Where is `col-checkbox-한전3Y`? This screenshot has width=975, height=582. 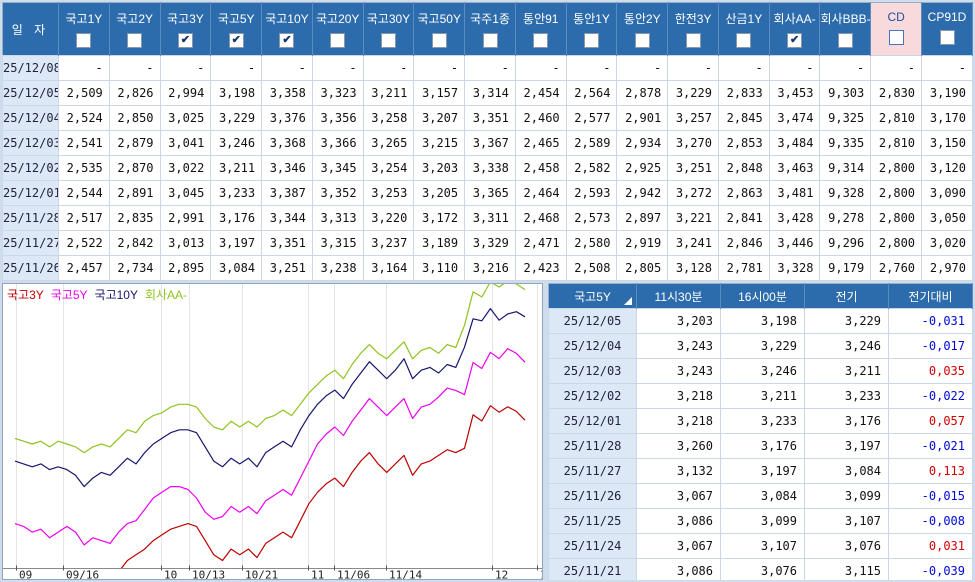
col-checkbox-한전3Y is located at coordinates (693, 40).